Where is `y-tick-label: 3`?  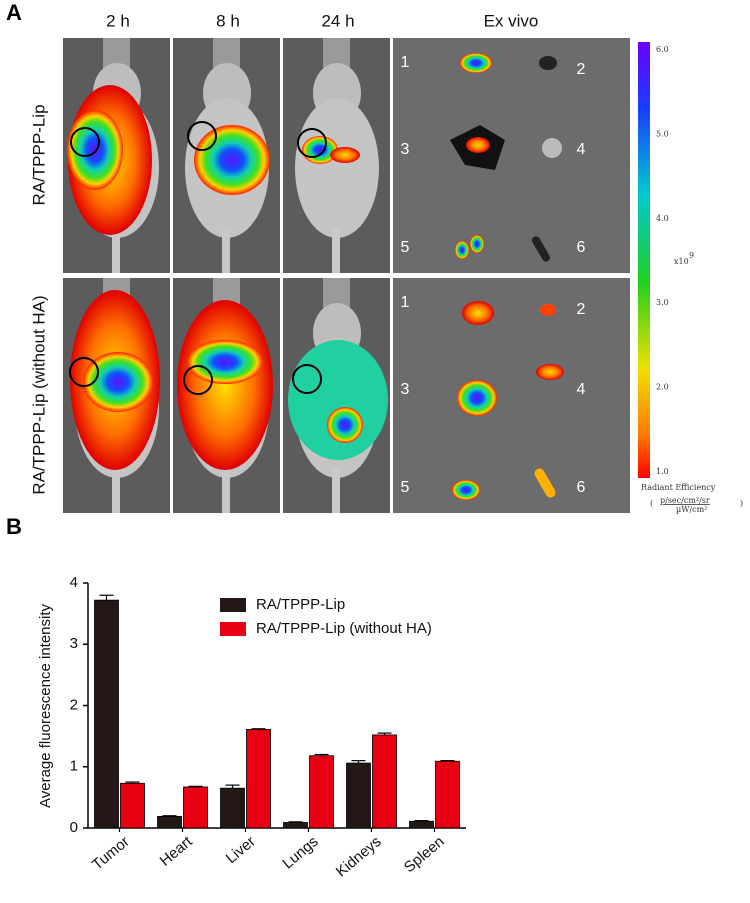
y-tick-label: 3 is located at coordinates (74, 643).